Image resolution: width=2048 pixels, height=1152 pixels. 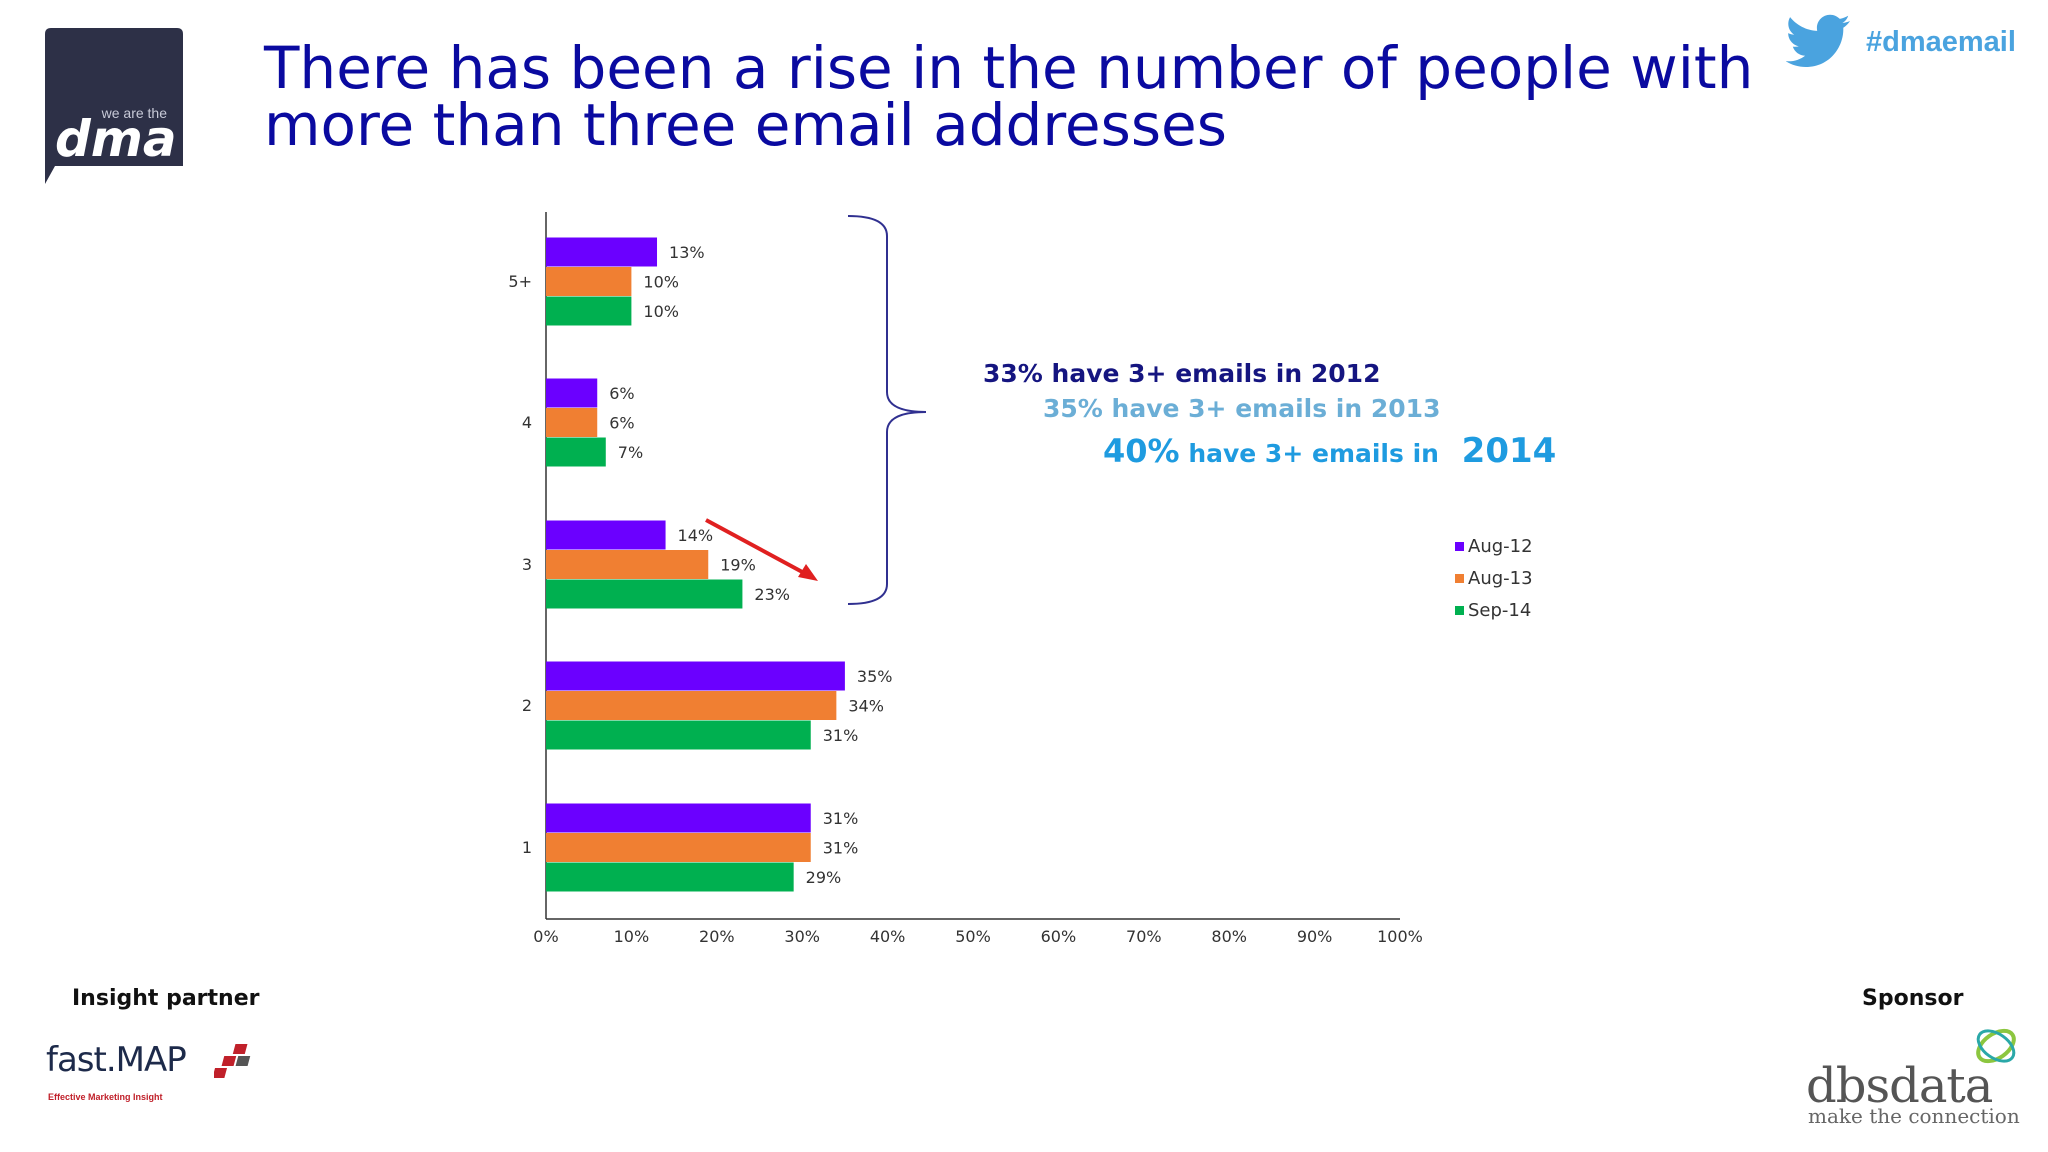 What do you see at coordinates (1313, 453) in the screenshot?
I see `summary-2014-text: have 3+ emails in` at bounding box center [1313, 453].